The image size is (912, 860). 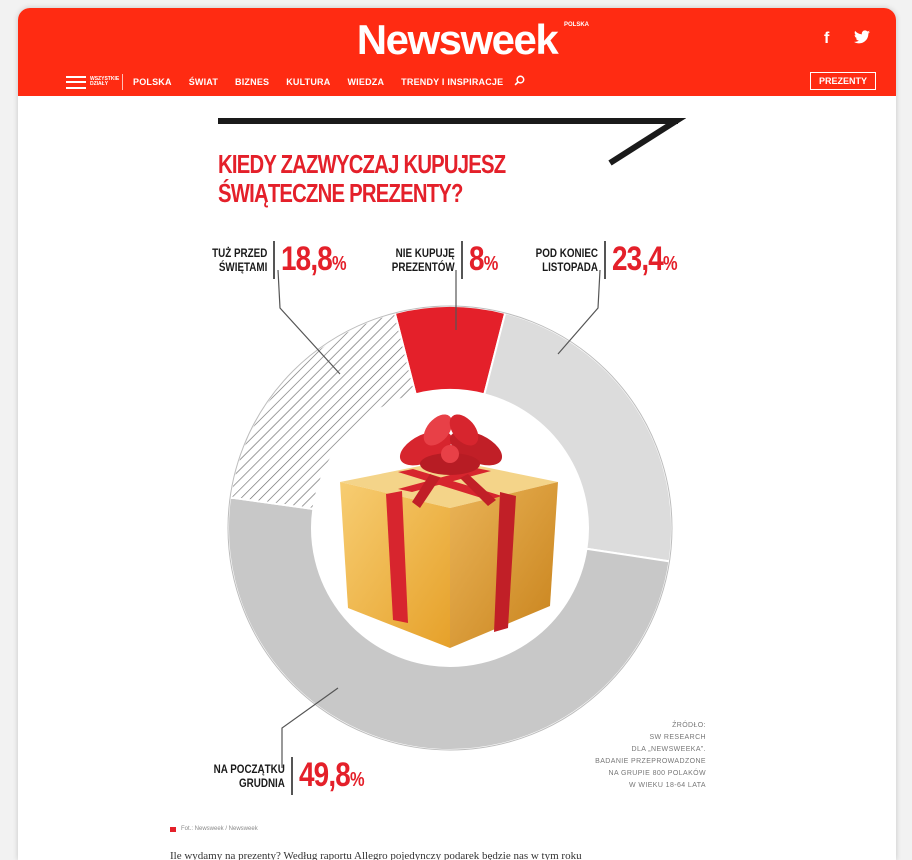 I want to click on label-koniec-listopada: POD KONIEC LISTOPADA 23,4%, so click(x=606, y=259).